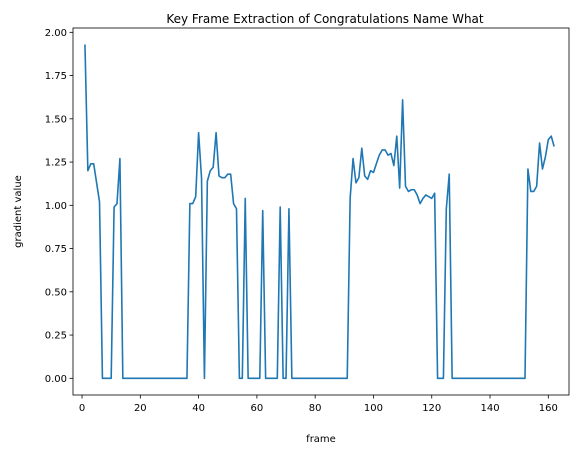  I want to click on y-axis-label: gradient value, so click(18, 211).